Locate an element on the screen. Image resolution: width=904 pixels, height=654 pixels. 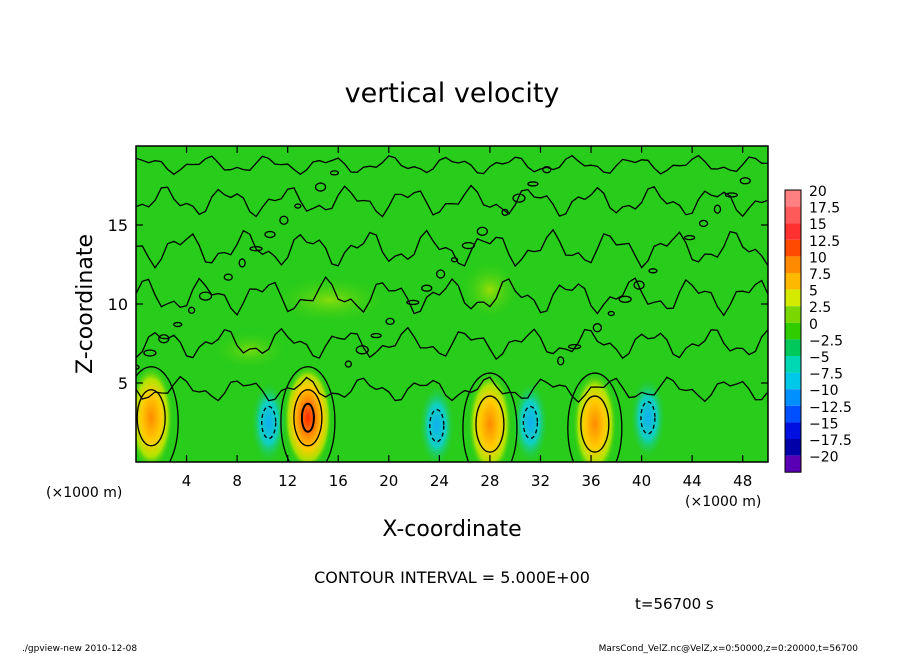
colorbar-label: −12.5 is located at coordinates (830, 408).